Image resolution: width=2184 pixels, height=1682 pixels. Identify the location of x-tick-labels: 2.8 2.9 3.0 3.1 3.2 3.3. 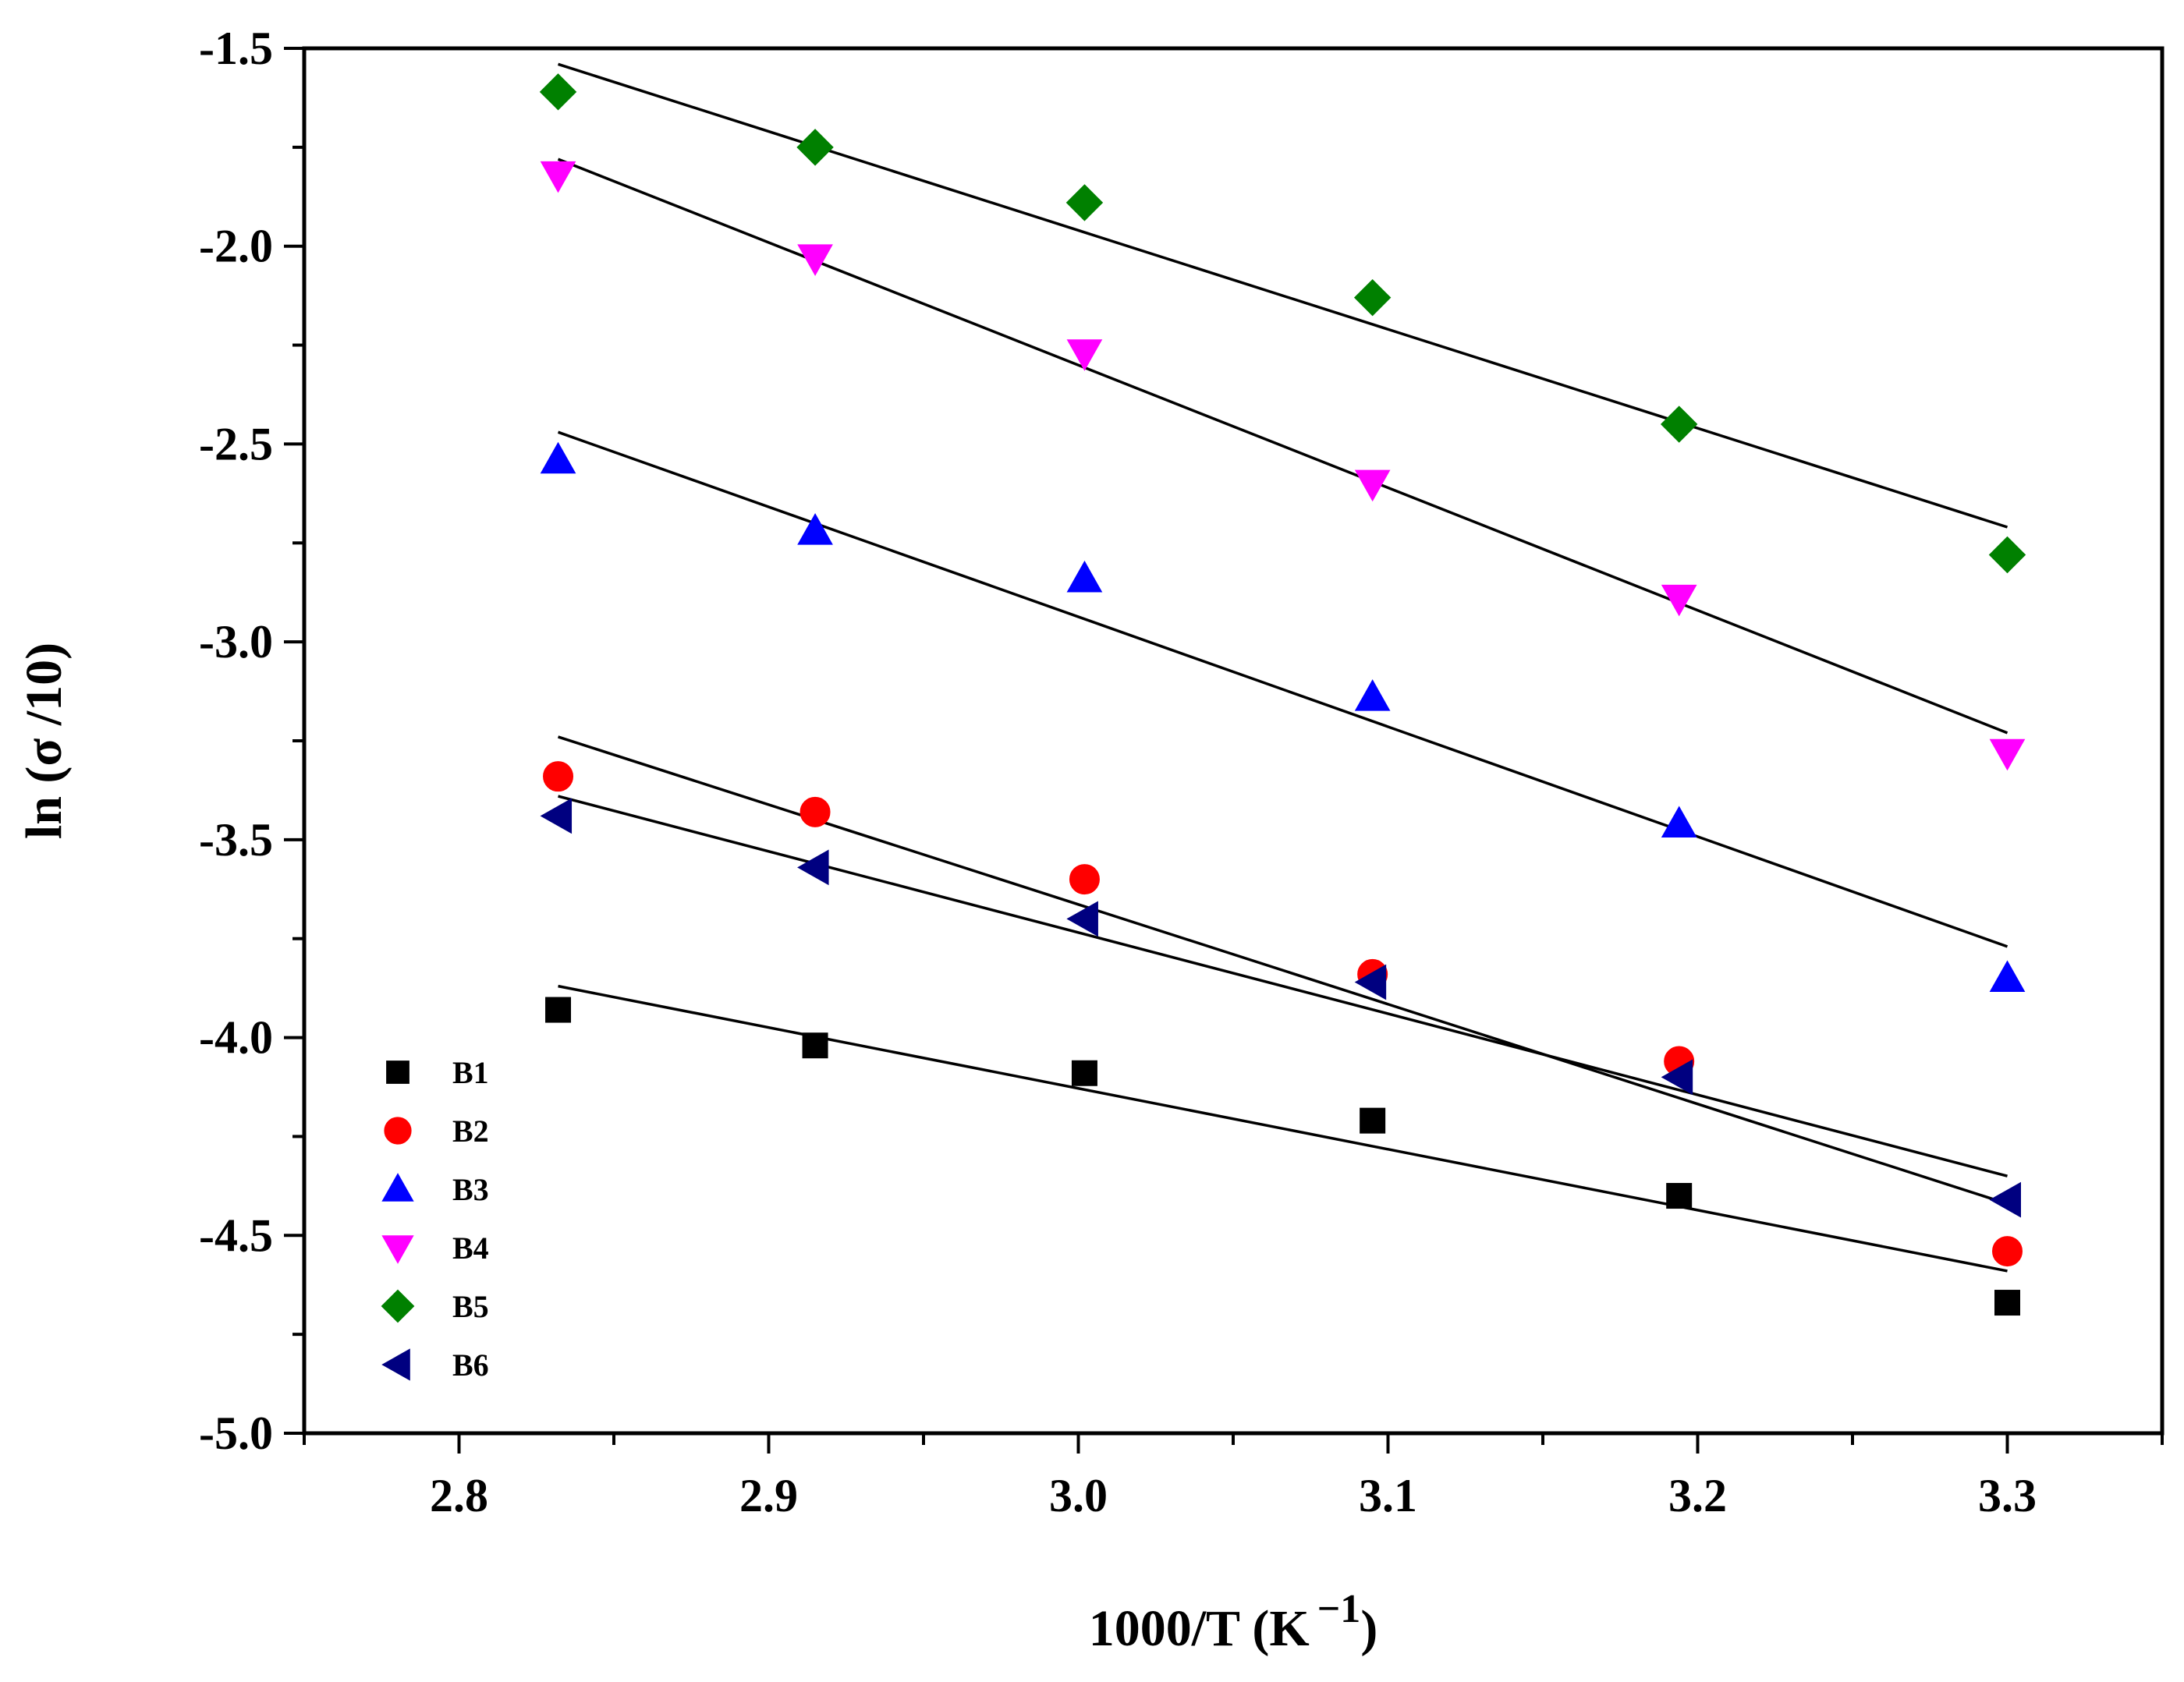
(1234, 1496).